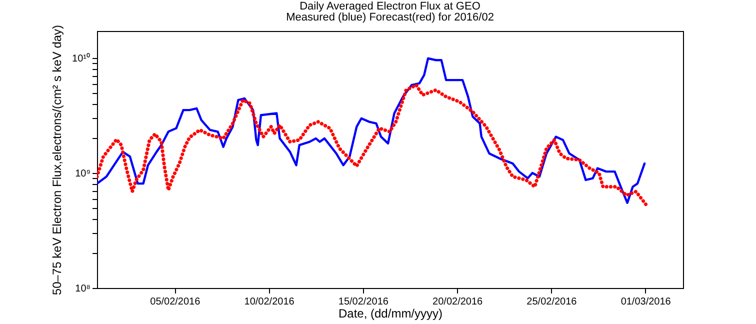  I want to click on x-axis-title: Date, (dd/mm/yyyy), so click(390, 313).